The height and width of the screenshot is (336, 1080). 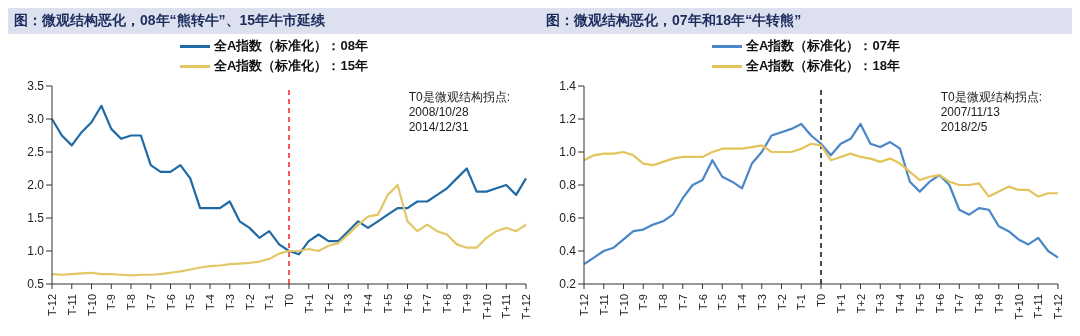 I want to click on y-tick-label: 0.6, so click(x=568, y=218).